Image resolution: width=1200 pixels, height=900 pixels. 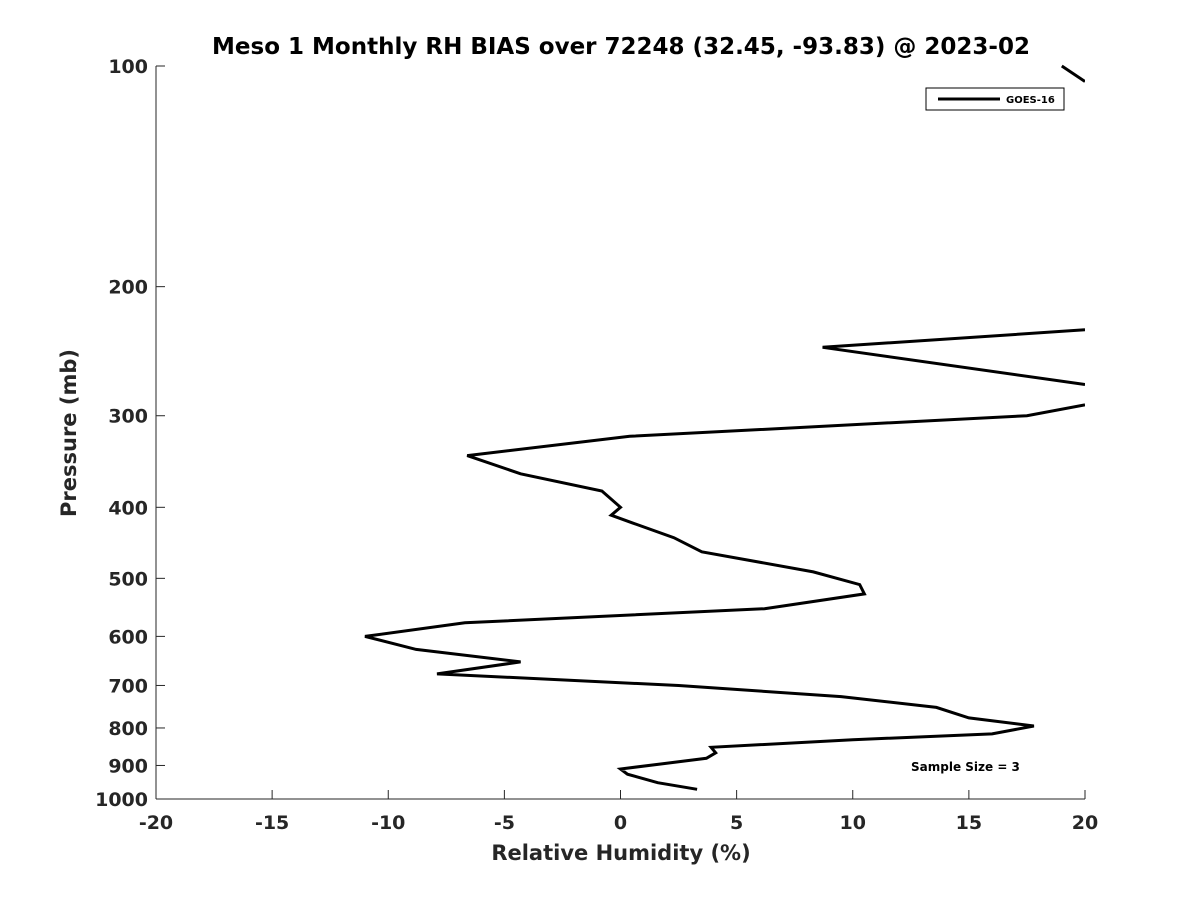 I want to click on y-tick-label: 300, so click(x=128, y=417).